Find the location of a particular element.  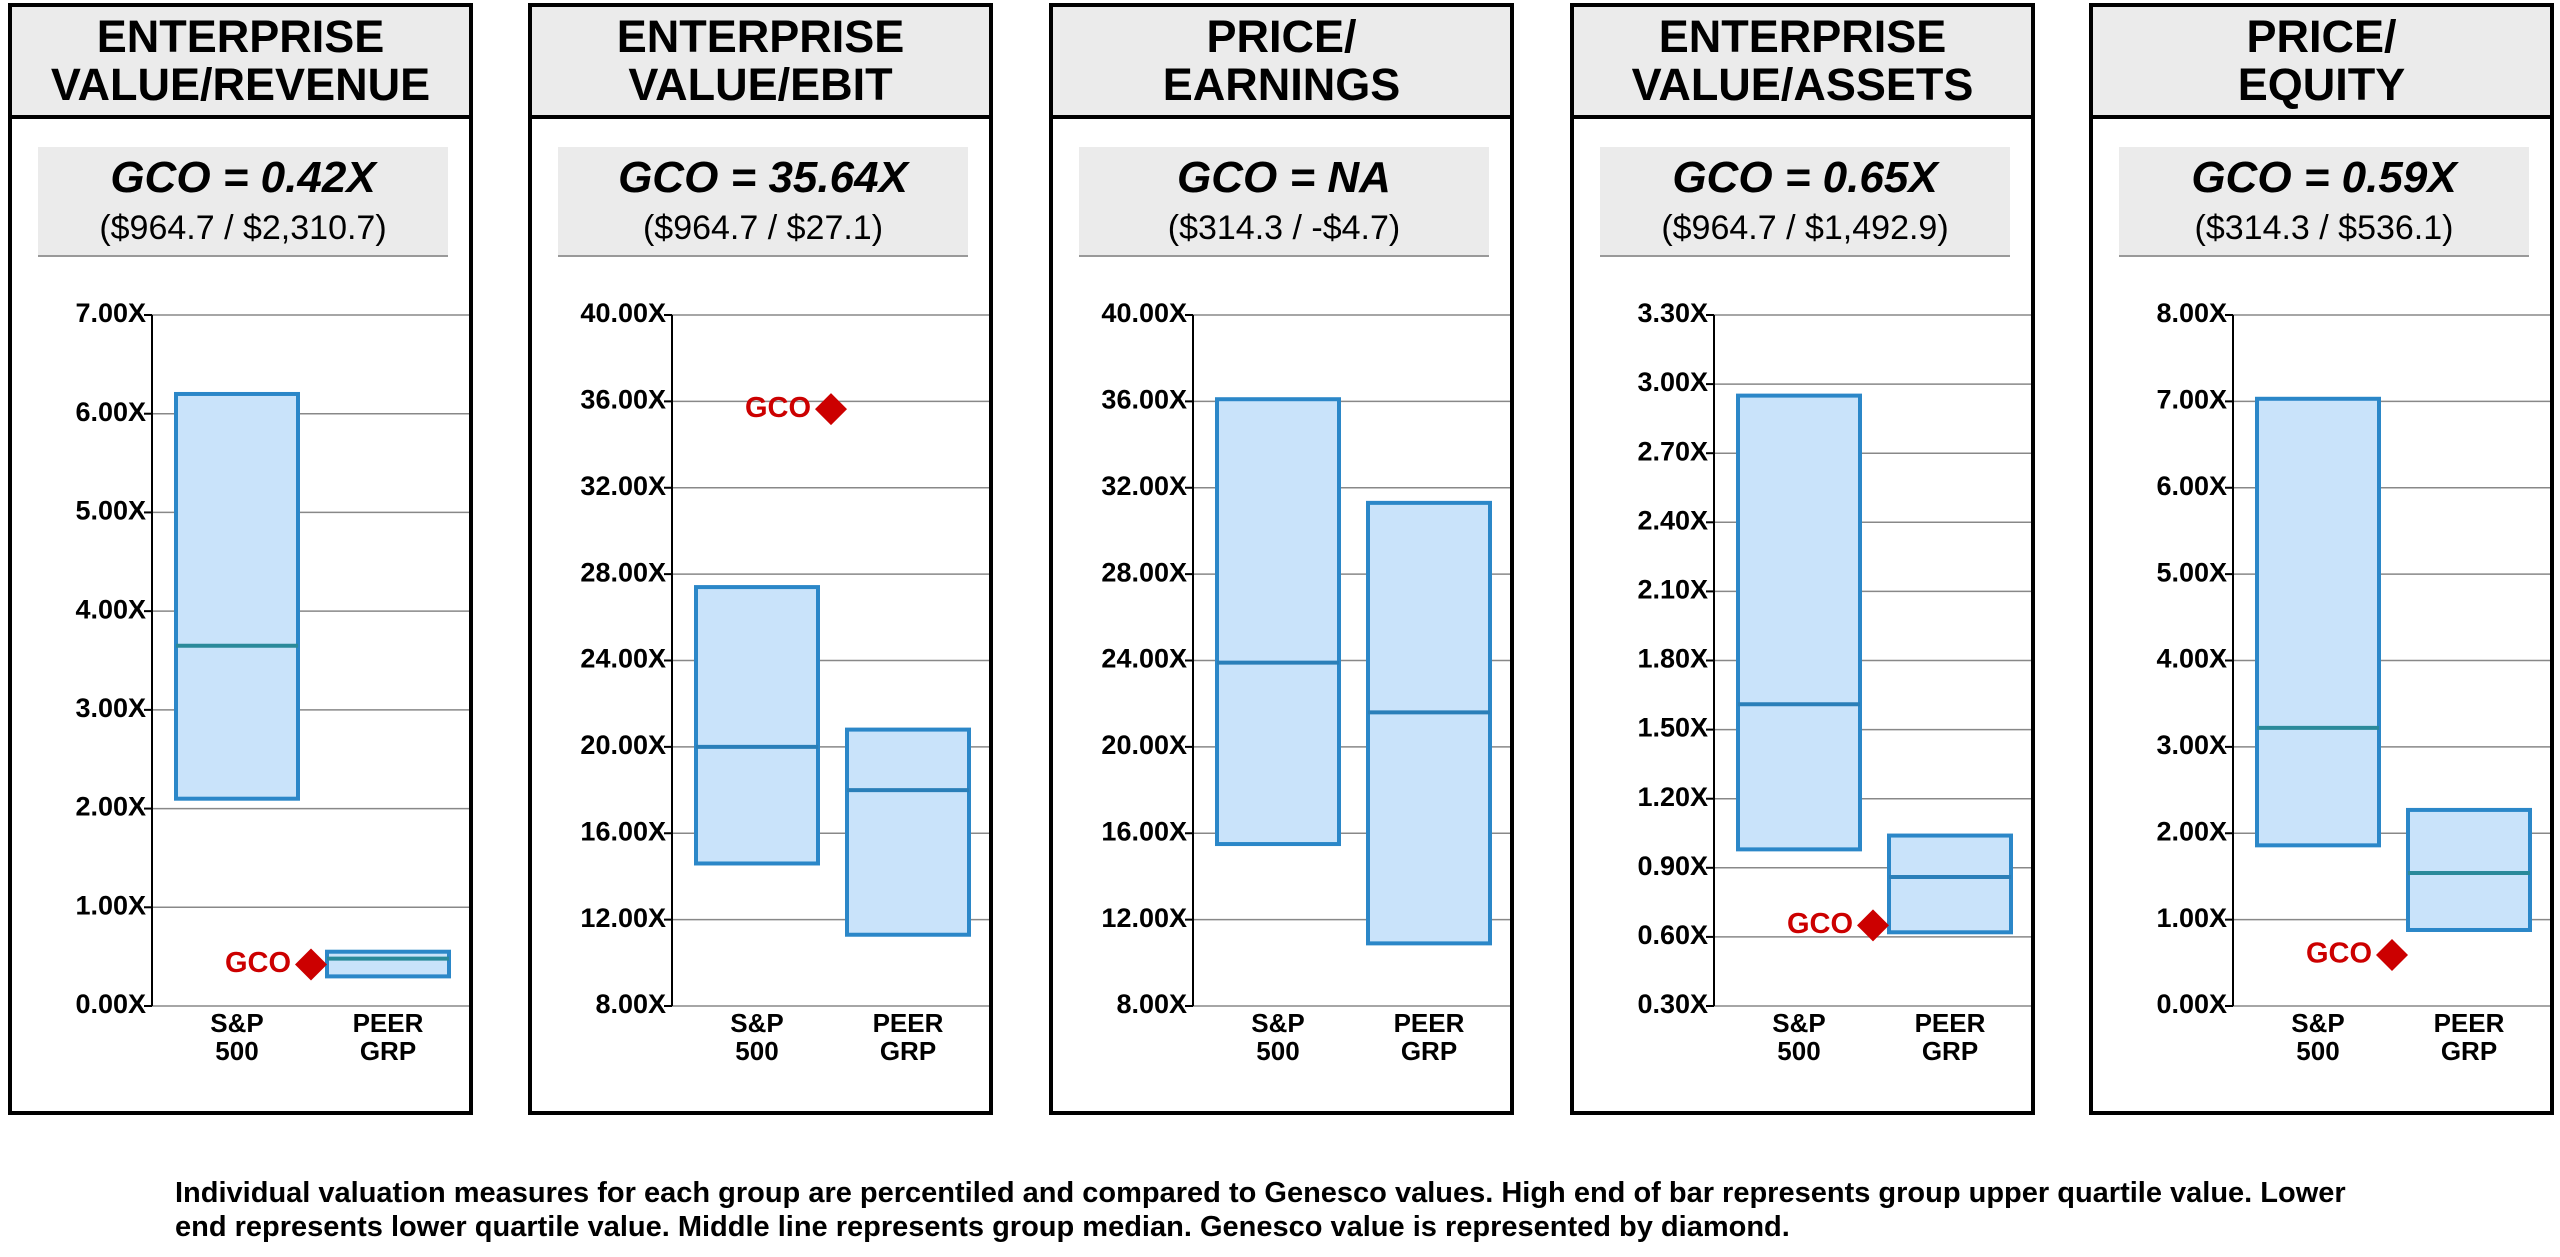

header-box: GCO = 0.42X ($964.7 / $2,310.7) is located at coordinates (243, 202).